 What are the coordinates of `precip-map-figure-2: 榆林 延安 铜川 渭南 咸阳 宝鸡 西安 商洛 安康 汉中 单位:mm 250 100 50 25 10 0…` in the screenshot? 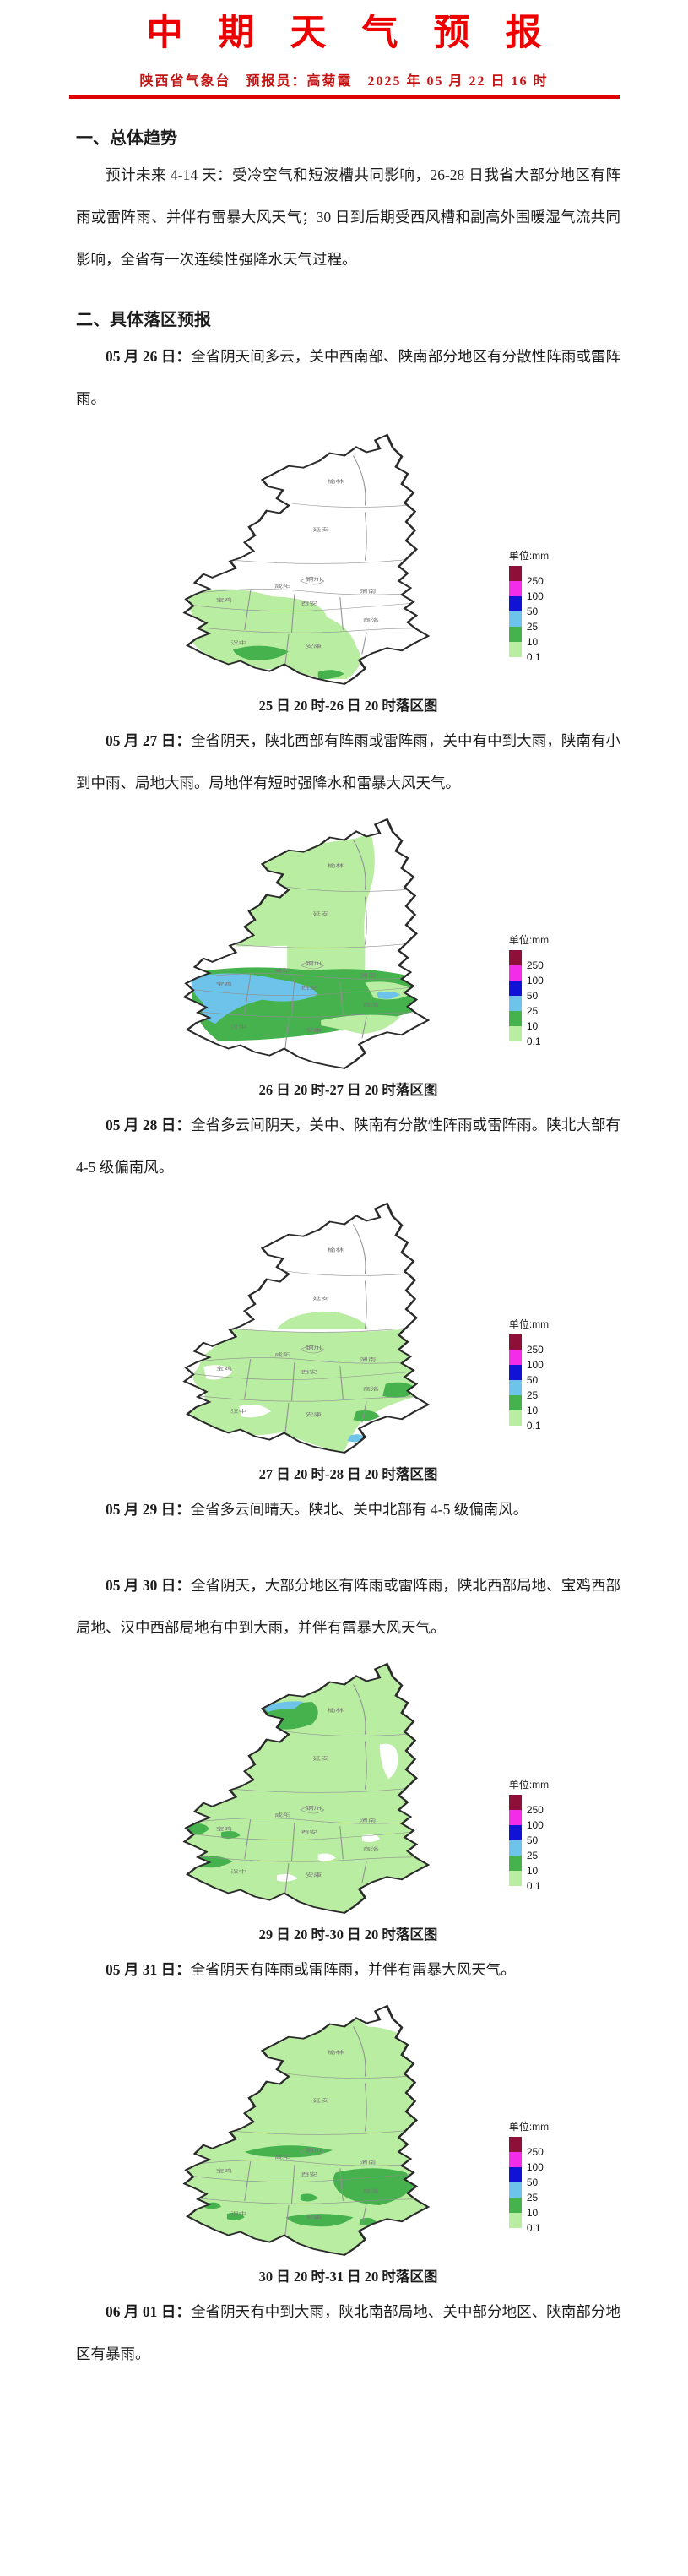 It's located at (348, 956).